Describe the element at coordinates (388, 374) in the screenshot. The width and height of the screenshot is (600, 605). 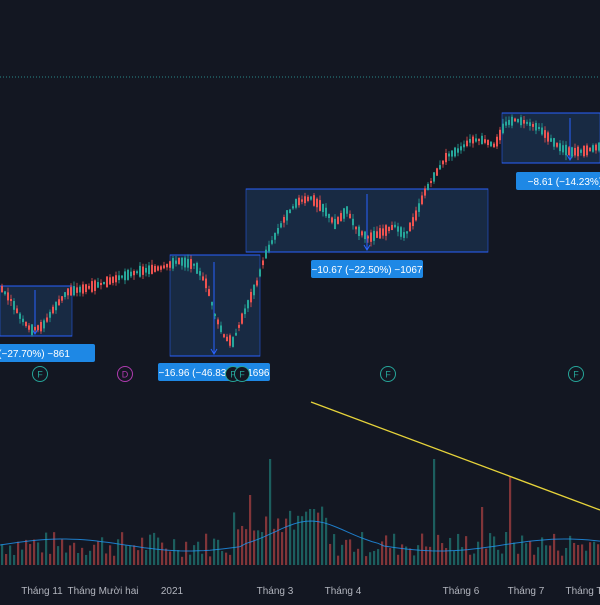
I see `event-marker-f: F` at that location.